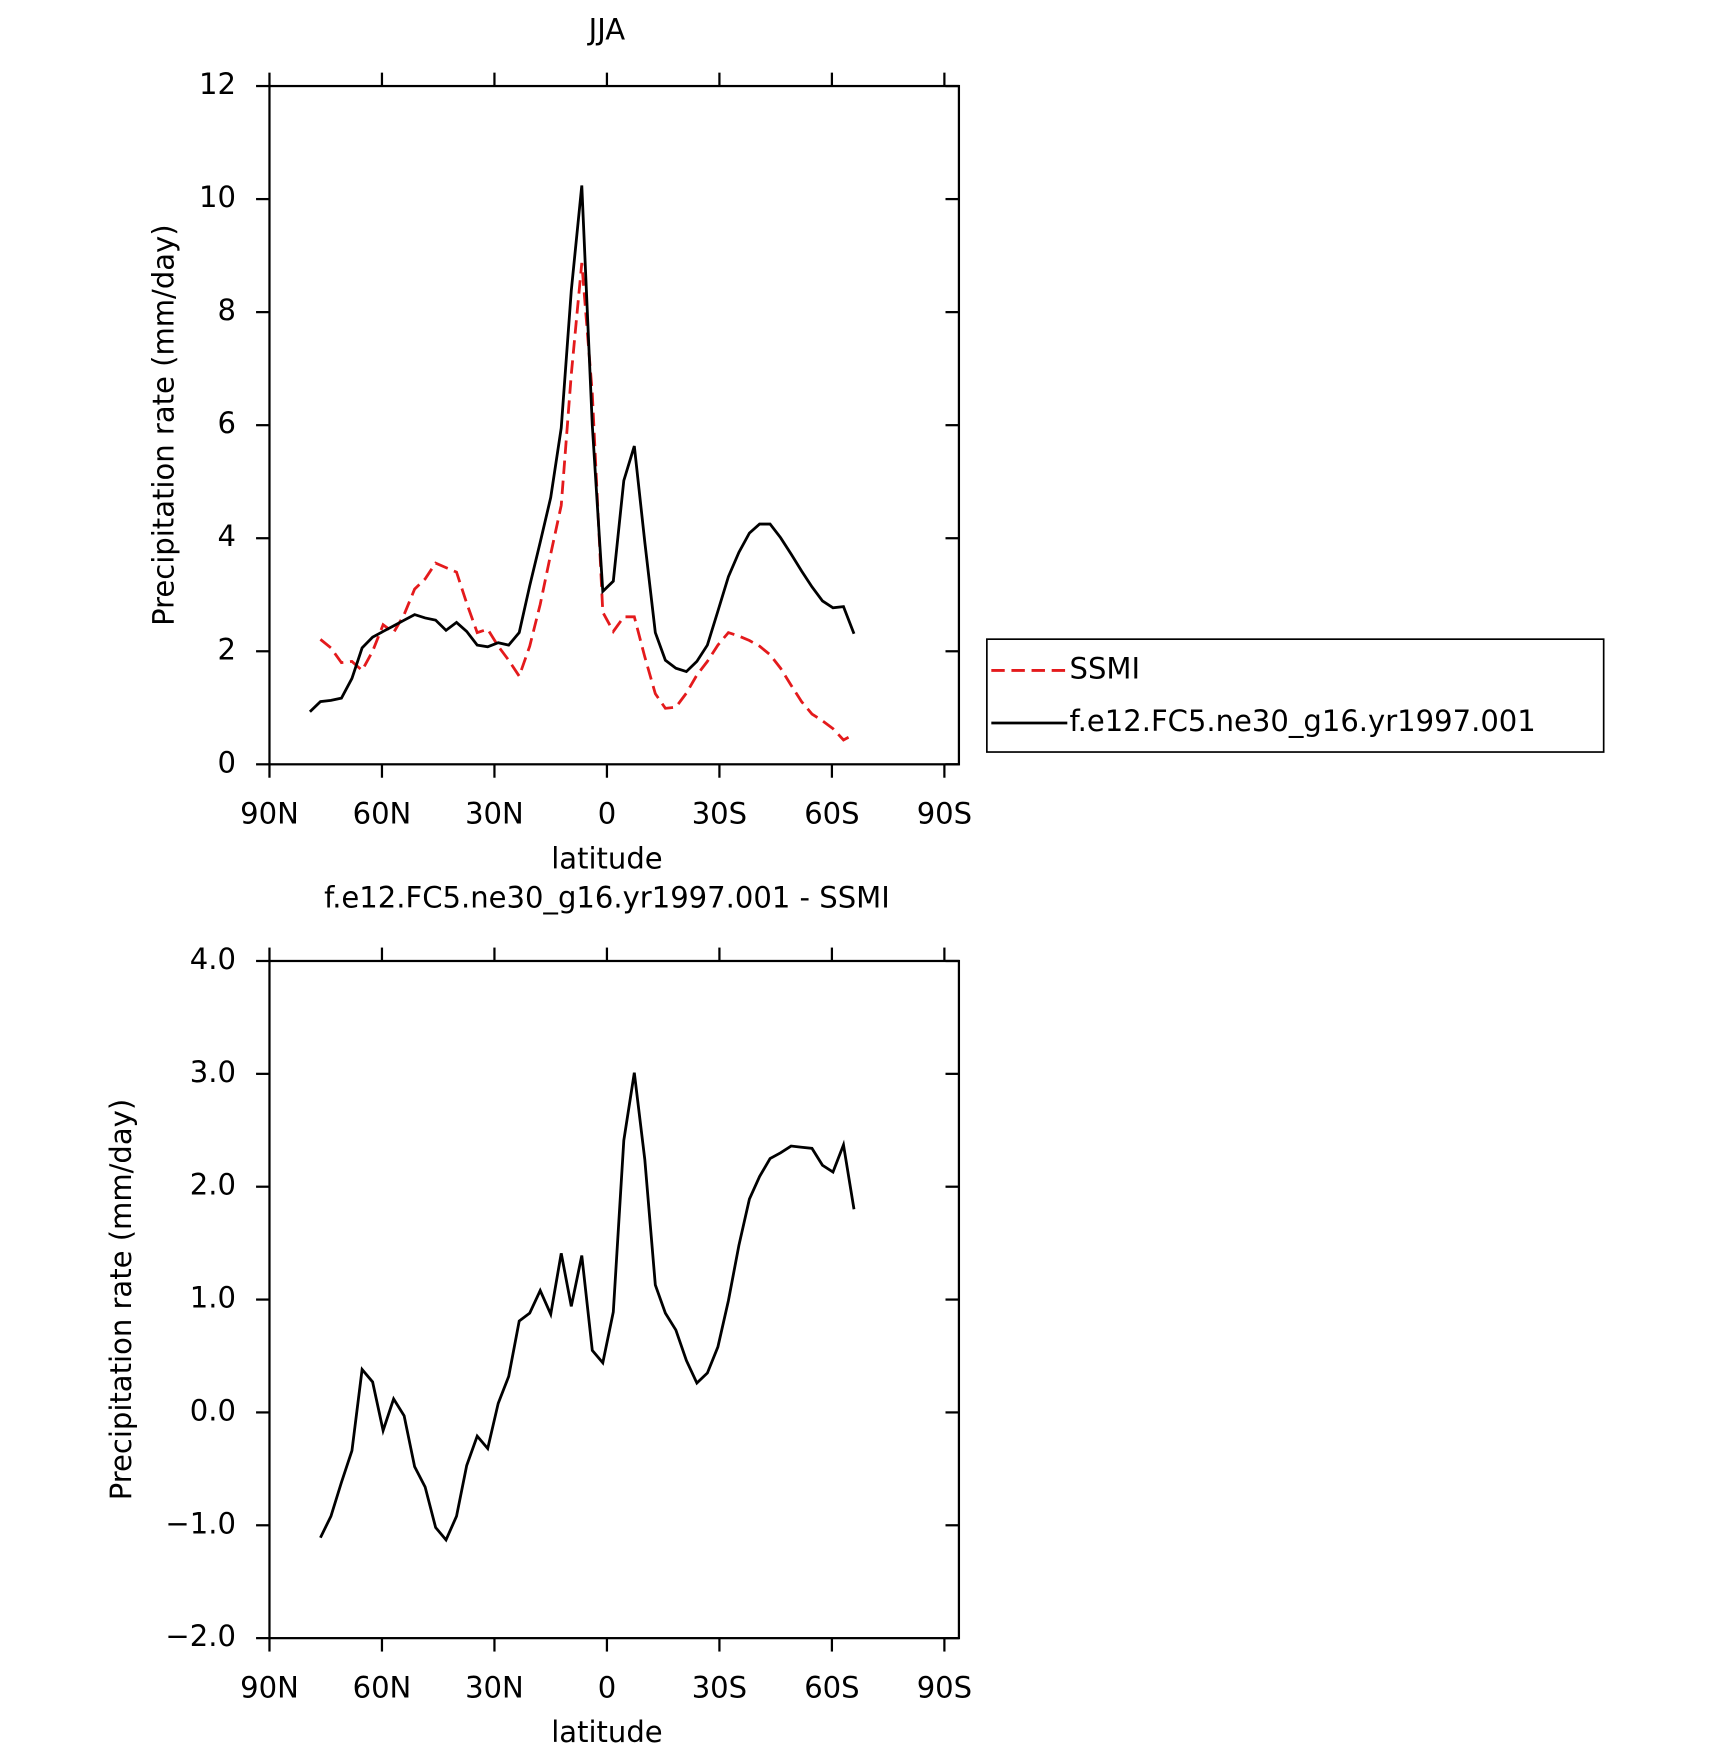 Image resolution: width=1710 pixels, height=1751 pixels. I want to click on legend-label: SSMI, so click(1105, 668).